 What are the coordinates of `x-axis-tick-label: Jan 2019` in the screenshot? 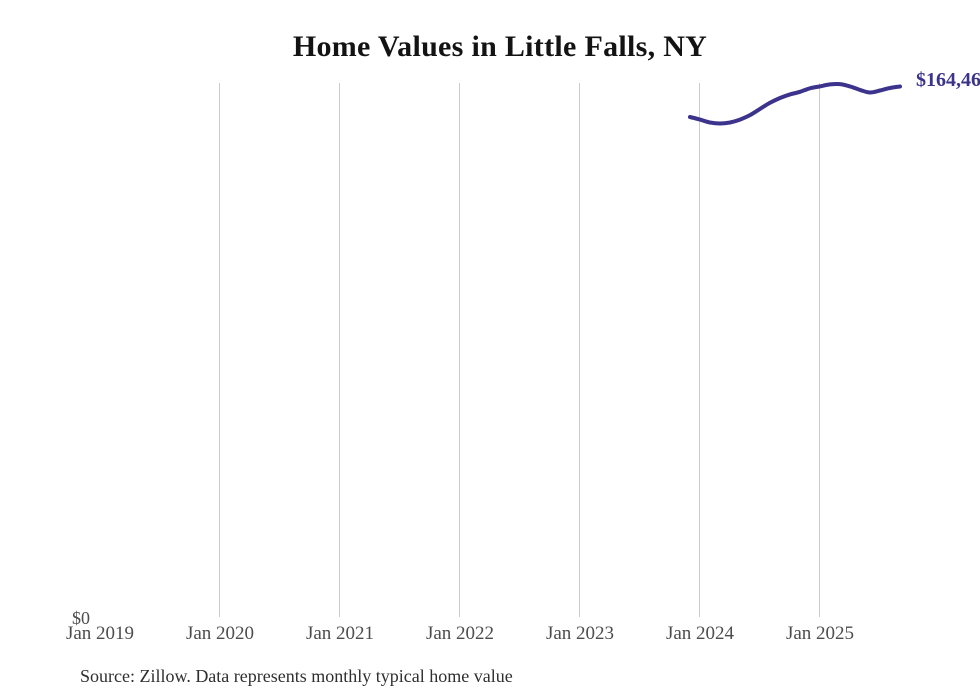 It's located at (100, 633).